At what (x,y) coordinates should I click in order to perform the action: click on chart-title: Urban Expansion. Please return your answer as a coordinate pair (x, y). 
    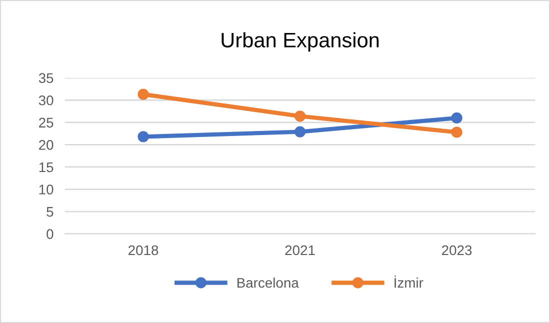
    Looking at the image, I should click on (300, 42).